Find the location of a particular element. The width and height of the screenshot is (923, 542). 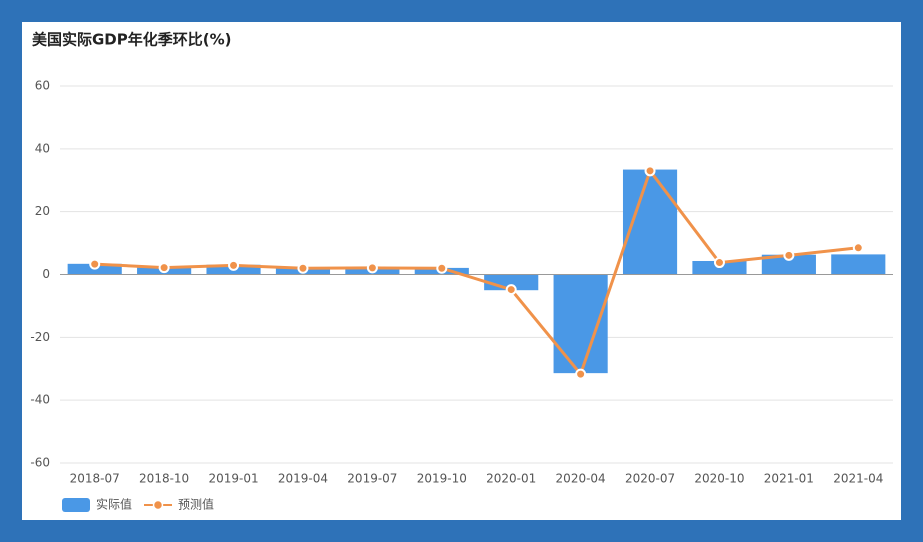

x-tick-label: 2018-07 is located at coordinates (95, 479).